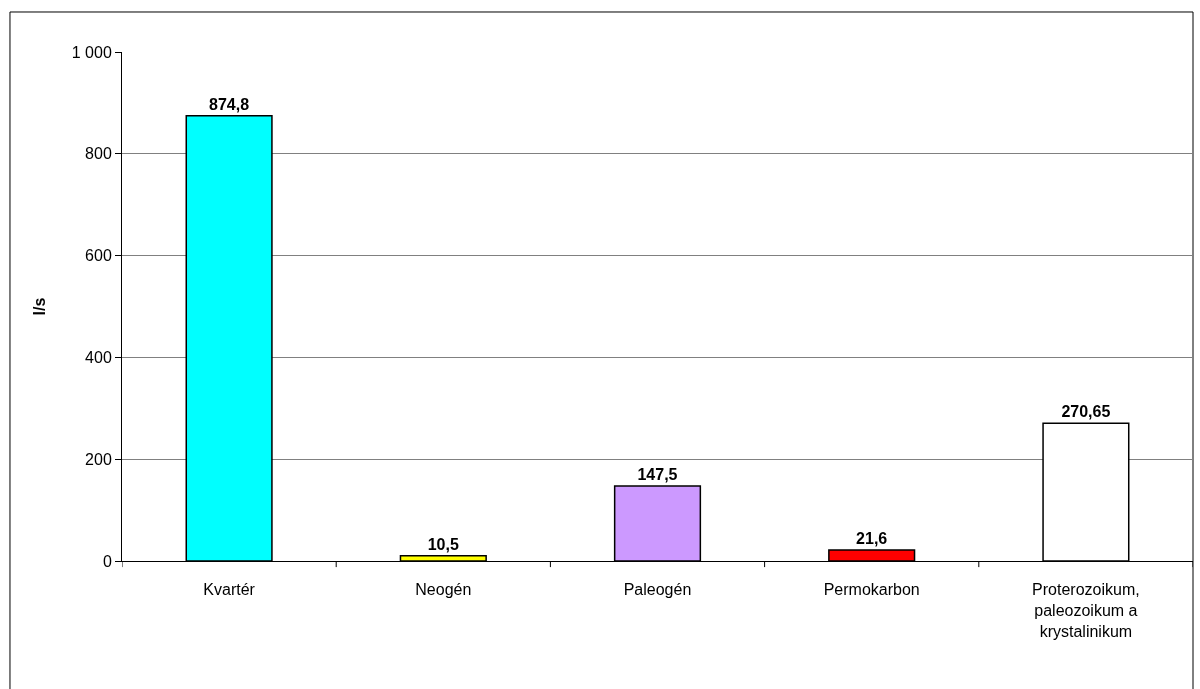 The width and height of the screenshot is (1200, 689). I want to click on data-label: 21,6, so click(872, 539).